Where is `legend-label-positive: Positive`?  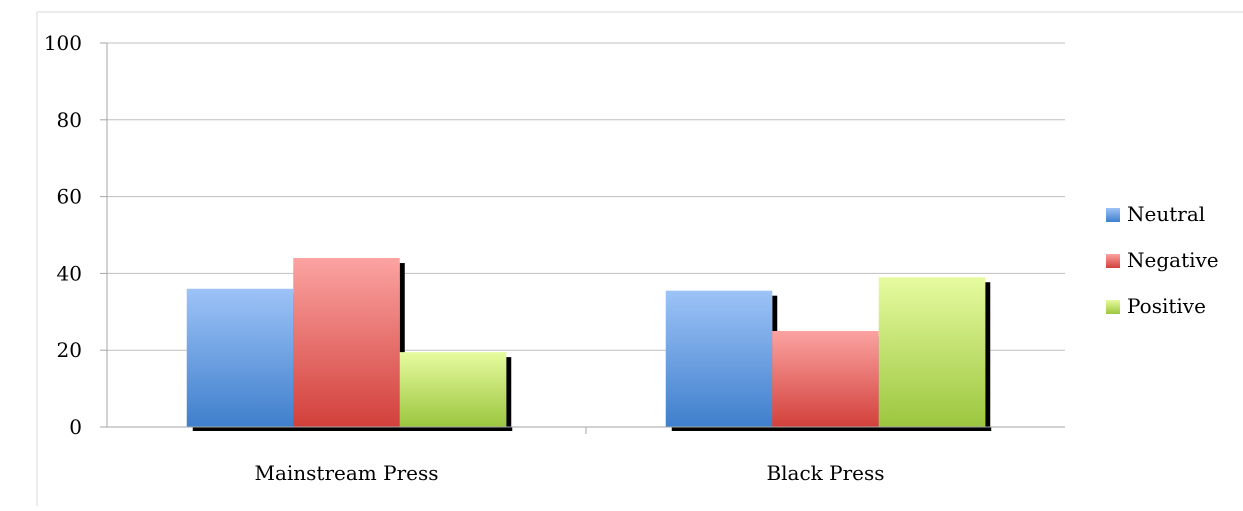 legend-label-positive: Positive is located at coordinates (1166, 306).